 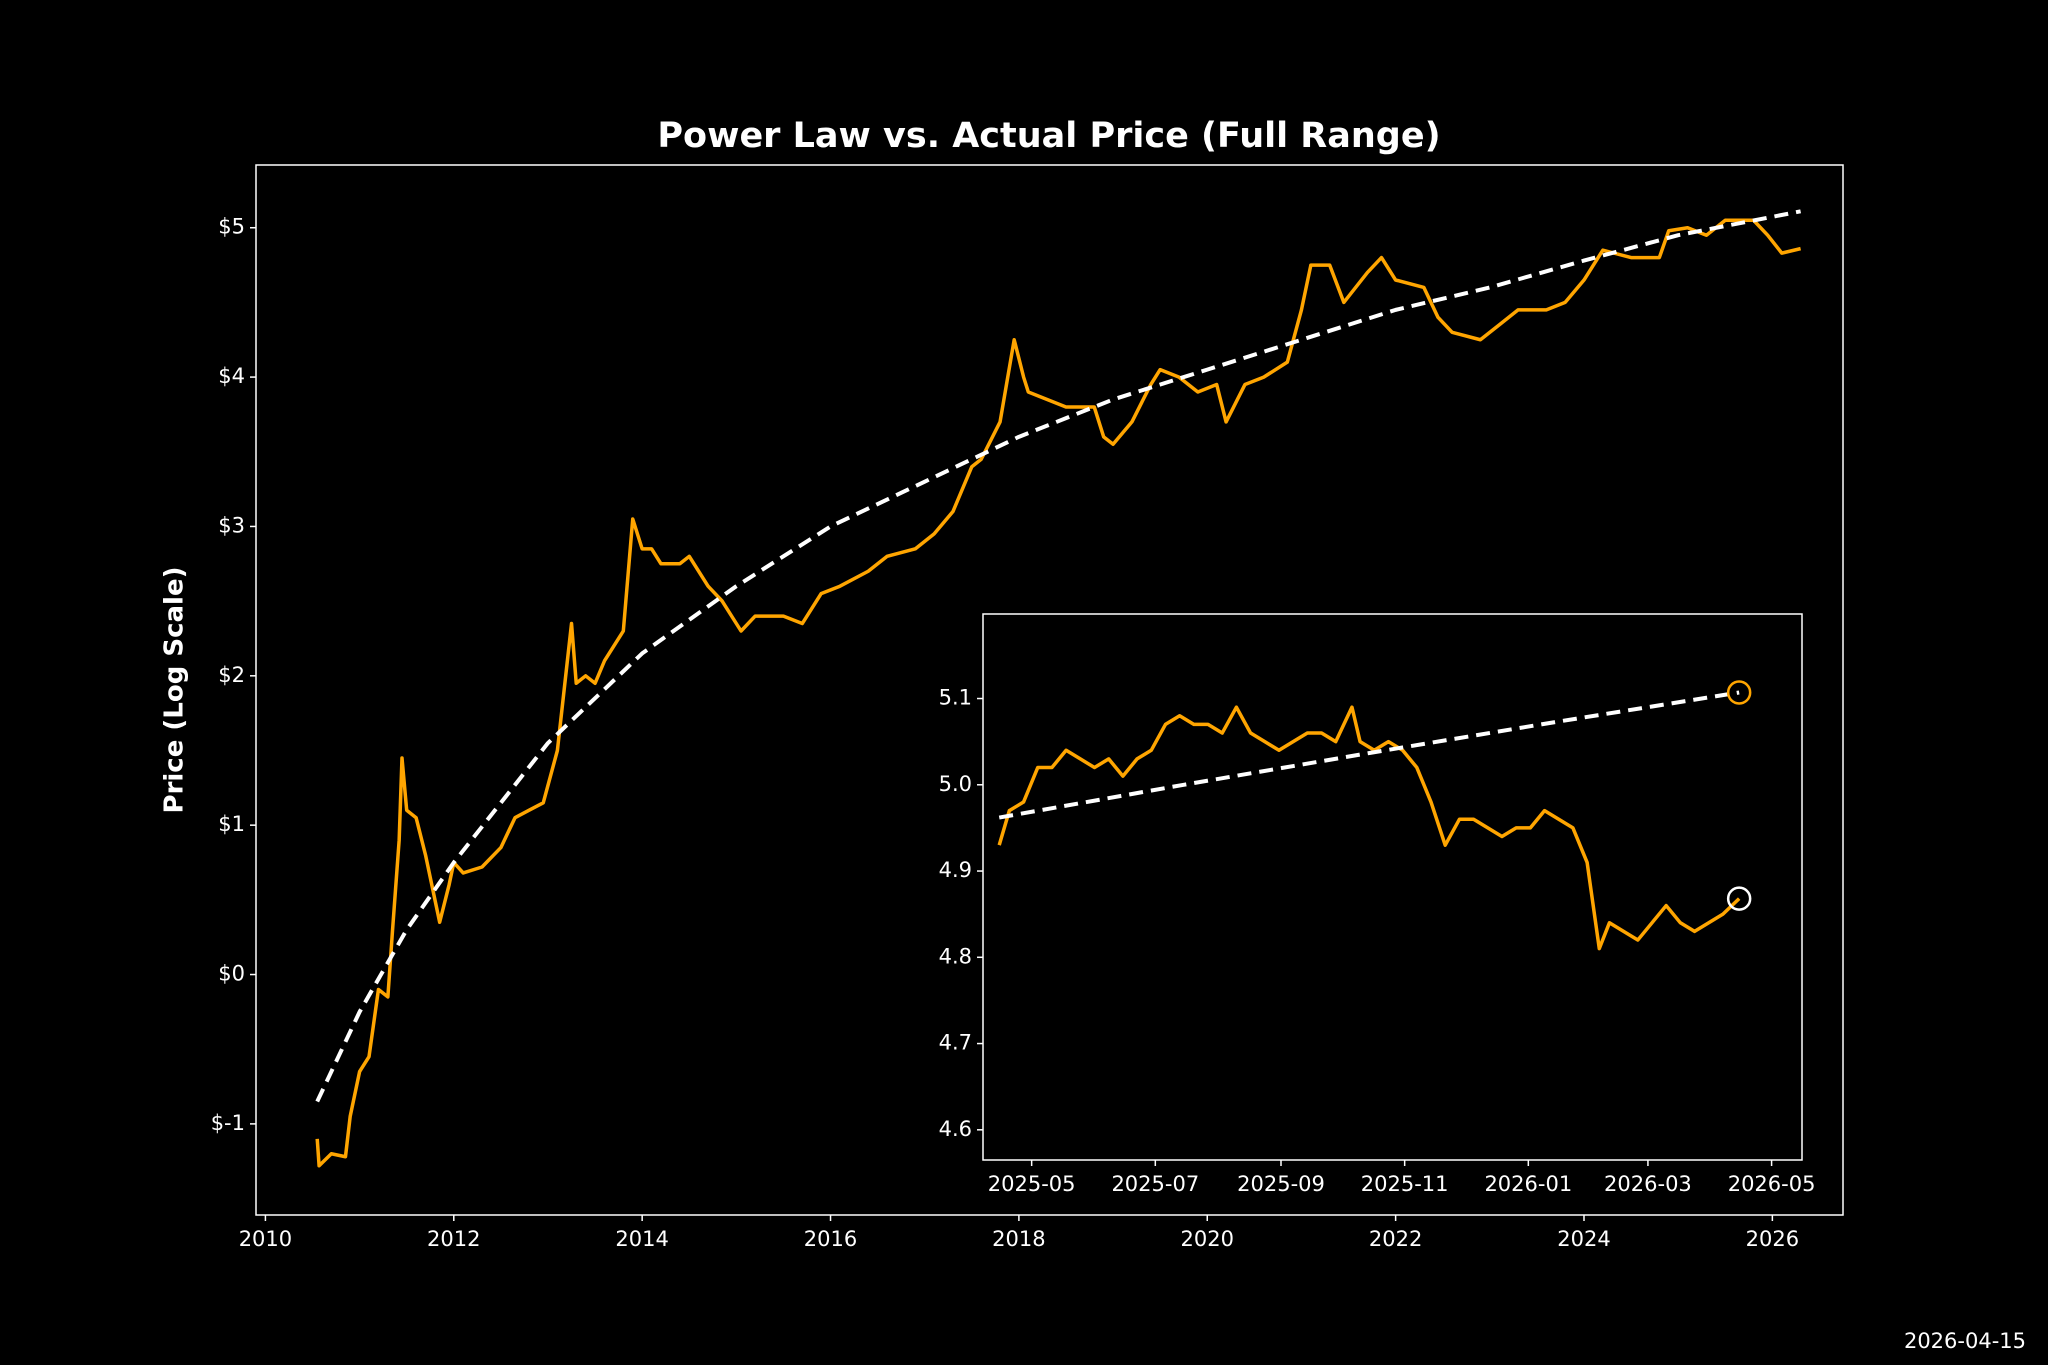 What do you see at coordinates (641, 1239) in the screenshot?
I see `x-tick-label: 2014` at bounding box center [641, 1239].